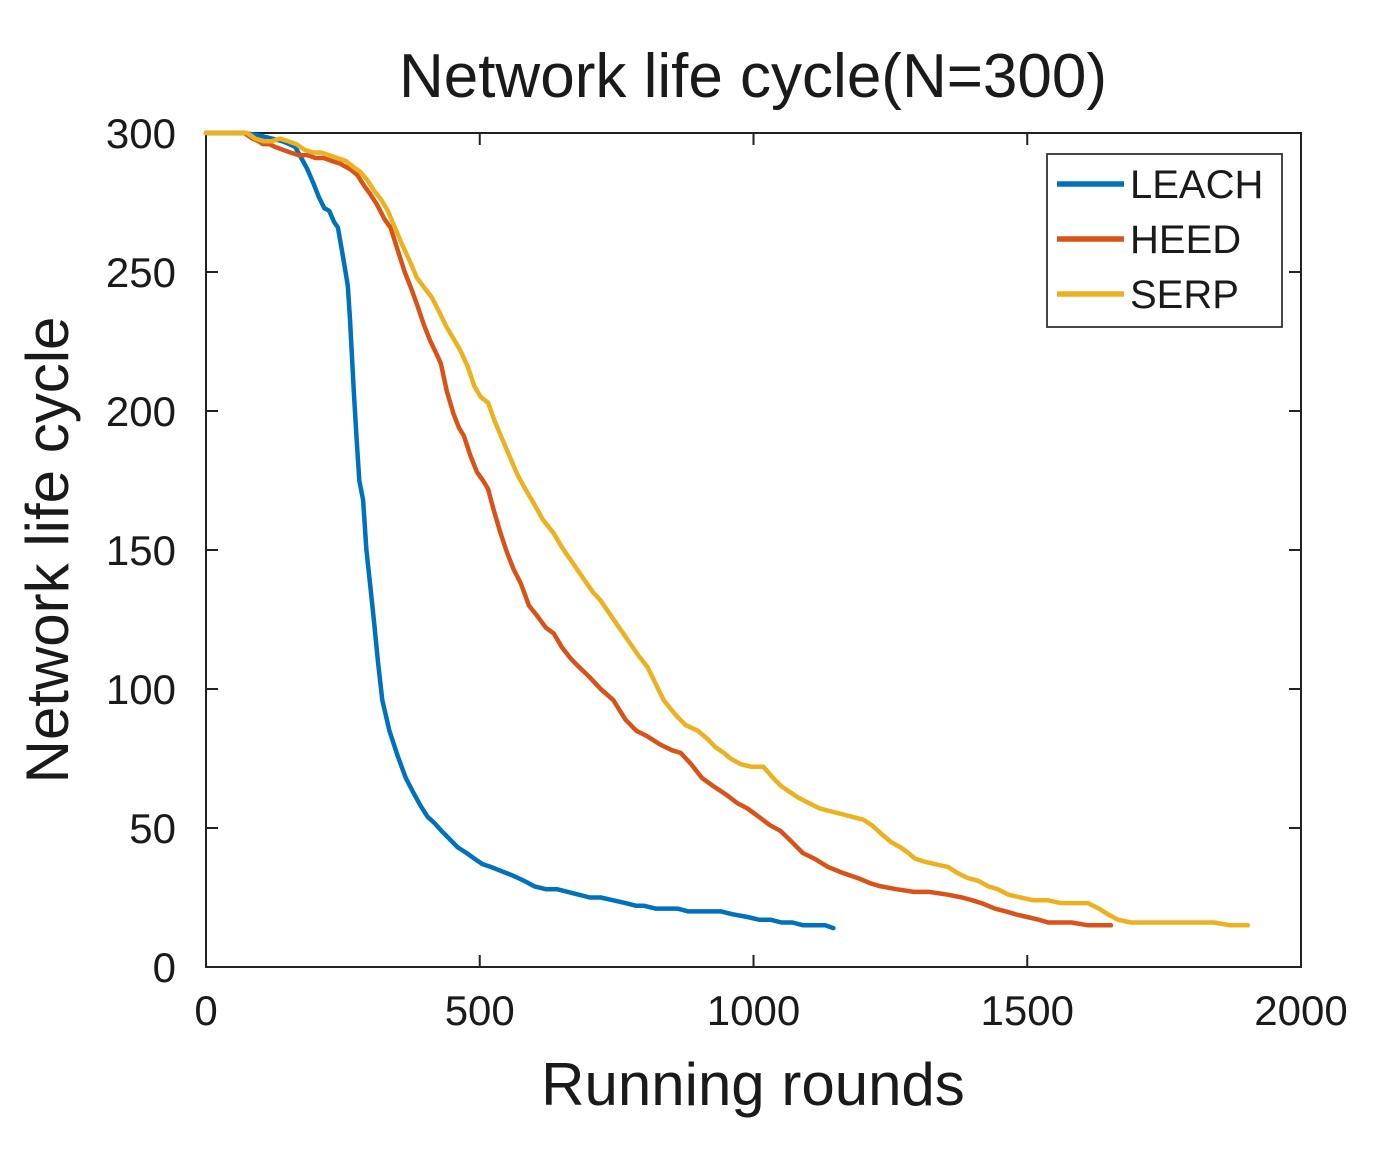  Describe the element at coordinates (47, 550) in the screenshot. I see `y-axis-label: Network life cycle` at that location.